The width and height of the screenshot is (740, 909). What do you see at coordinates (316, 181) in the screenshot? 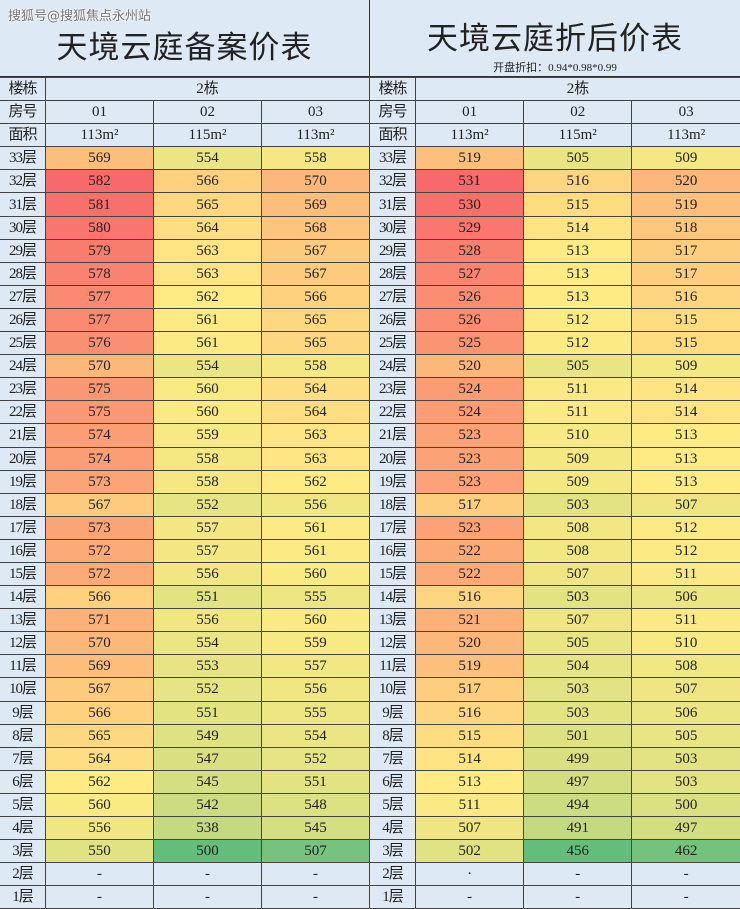
I see `price-cell: 570` at bounding box center [316, 181].